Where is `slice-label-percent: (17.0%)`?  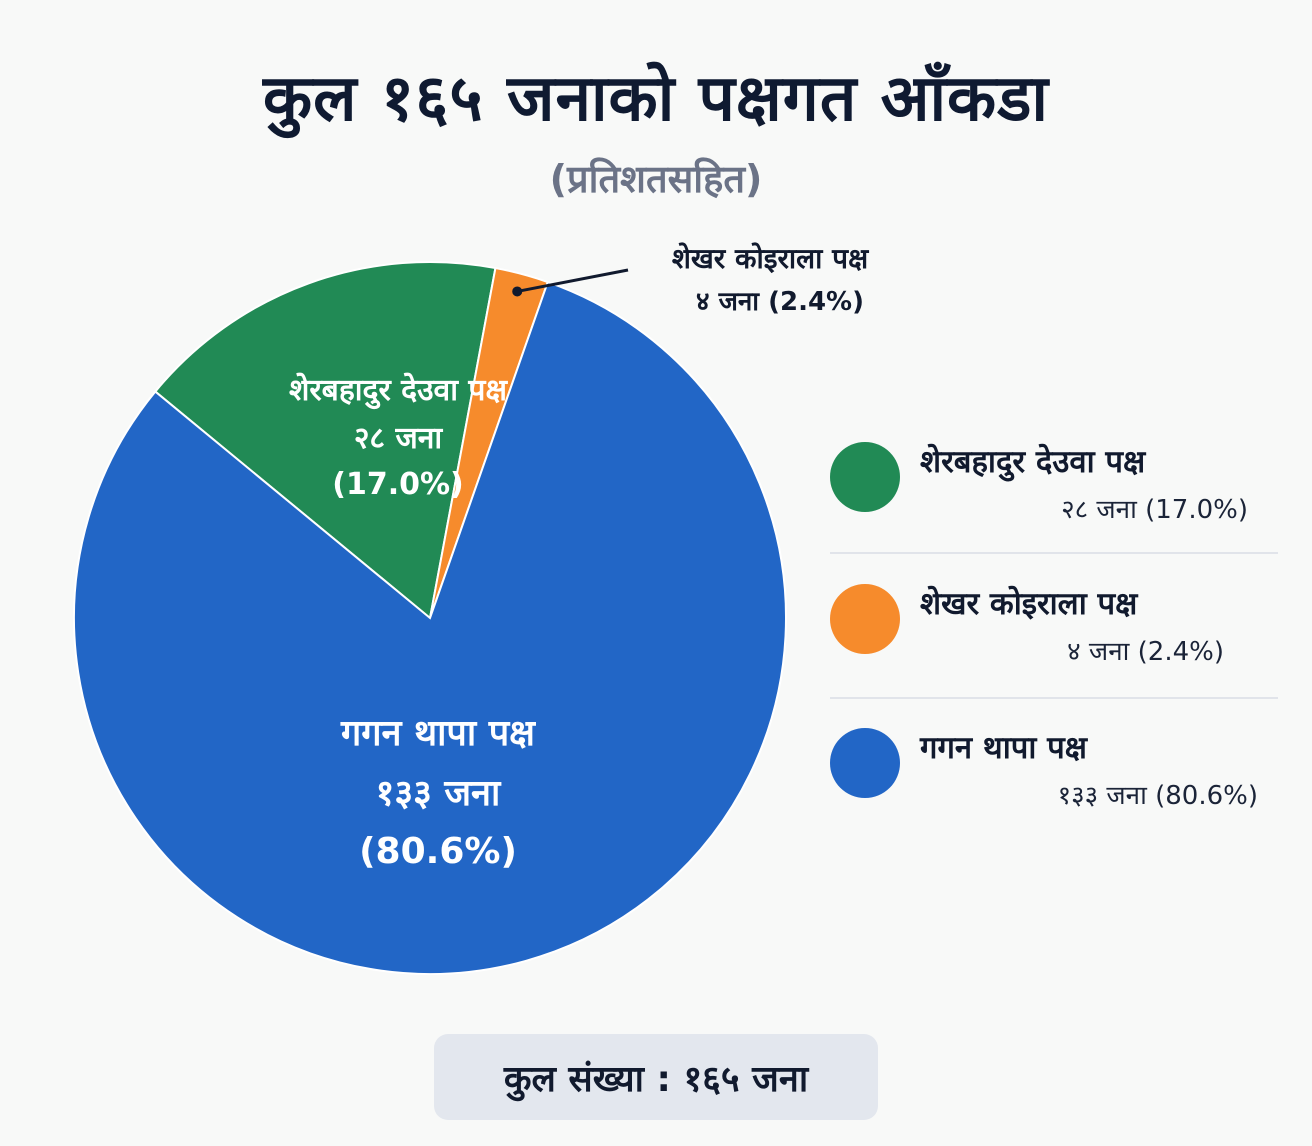
slice-label-percent: (17.0%) is located at coordinates (398, 484).